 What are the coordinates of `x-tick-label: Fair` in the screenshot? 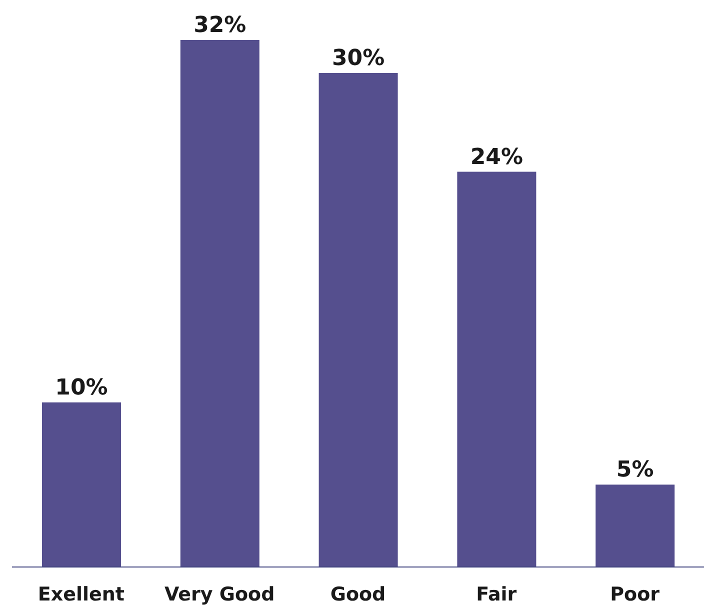 It's located at (497, 594).